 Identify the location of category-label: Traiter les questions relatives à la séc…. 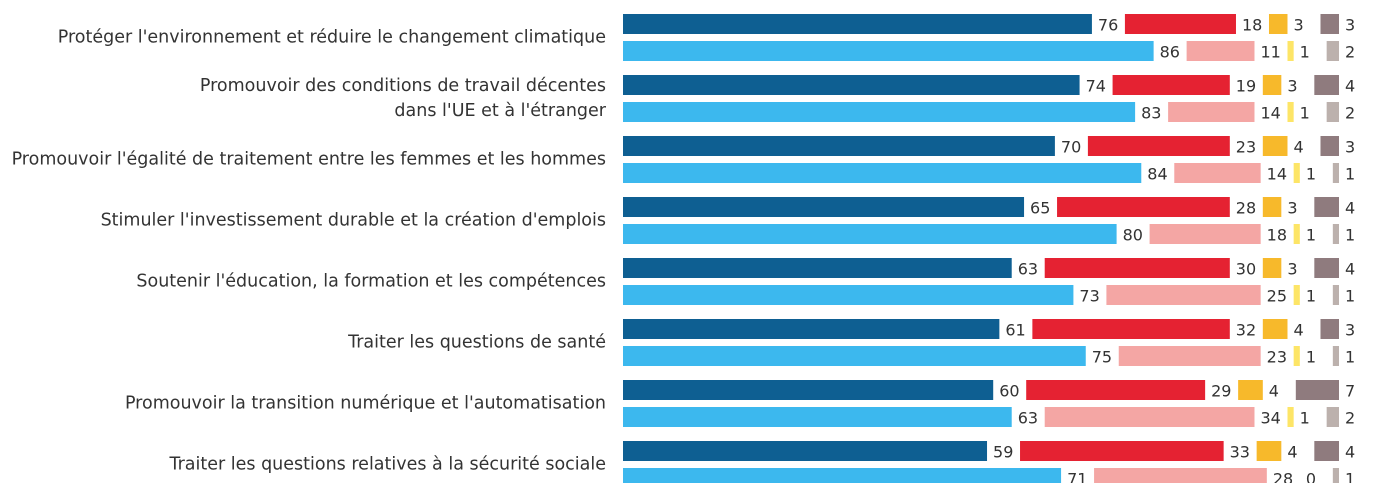
(387, 464).